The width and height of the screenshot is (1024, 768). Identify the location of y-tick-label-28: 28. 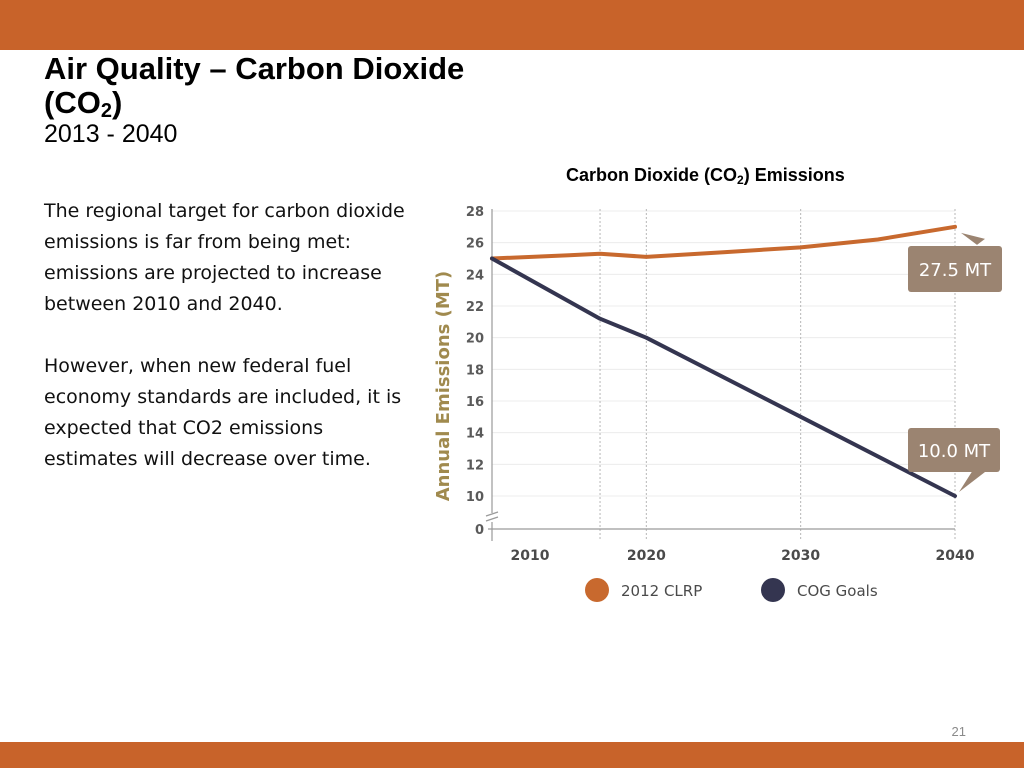
(475, 212).